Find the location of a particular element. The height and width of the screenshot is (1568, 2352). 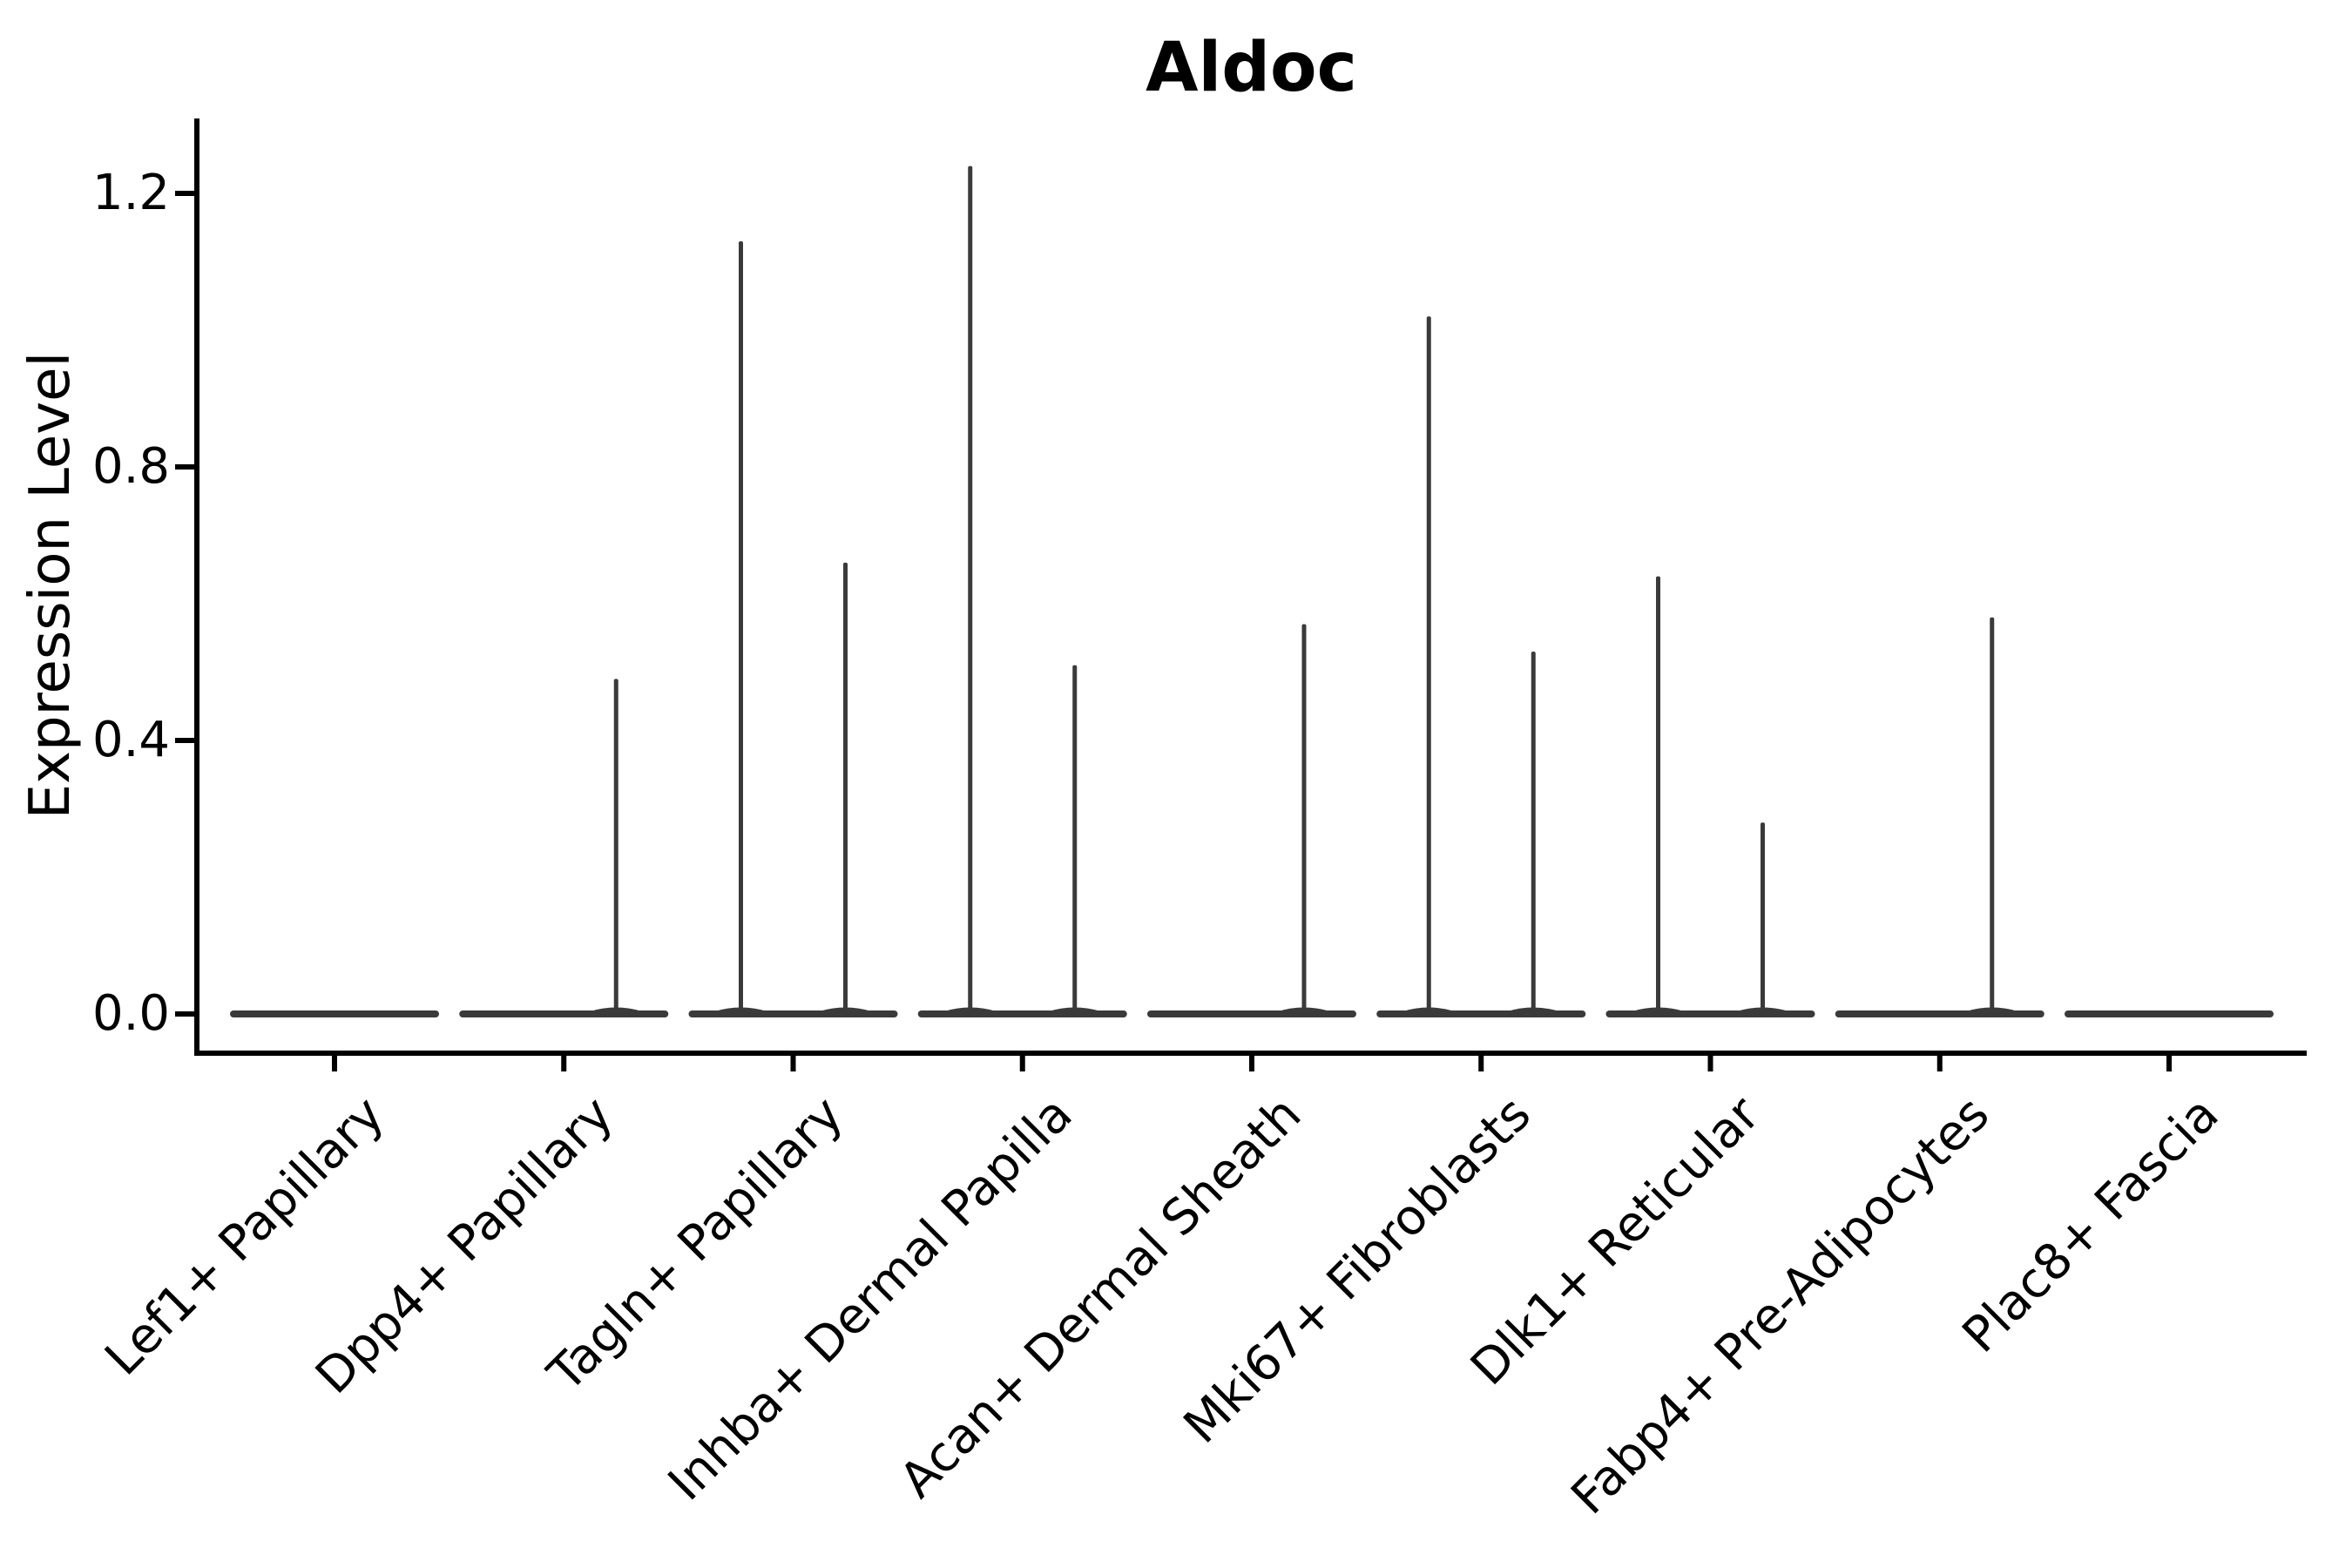

y-tick-label: 0.4 is located at coordinates (130, 740).